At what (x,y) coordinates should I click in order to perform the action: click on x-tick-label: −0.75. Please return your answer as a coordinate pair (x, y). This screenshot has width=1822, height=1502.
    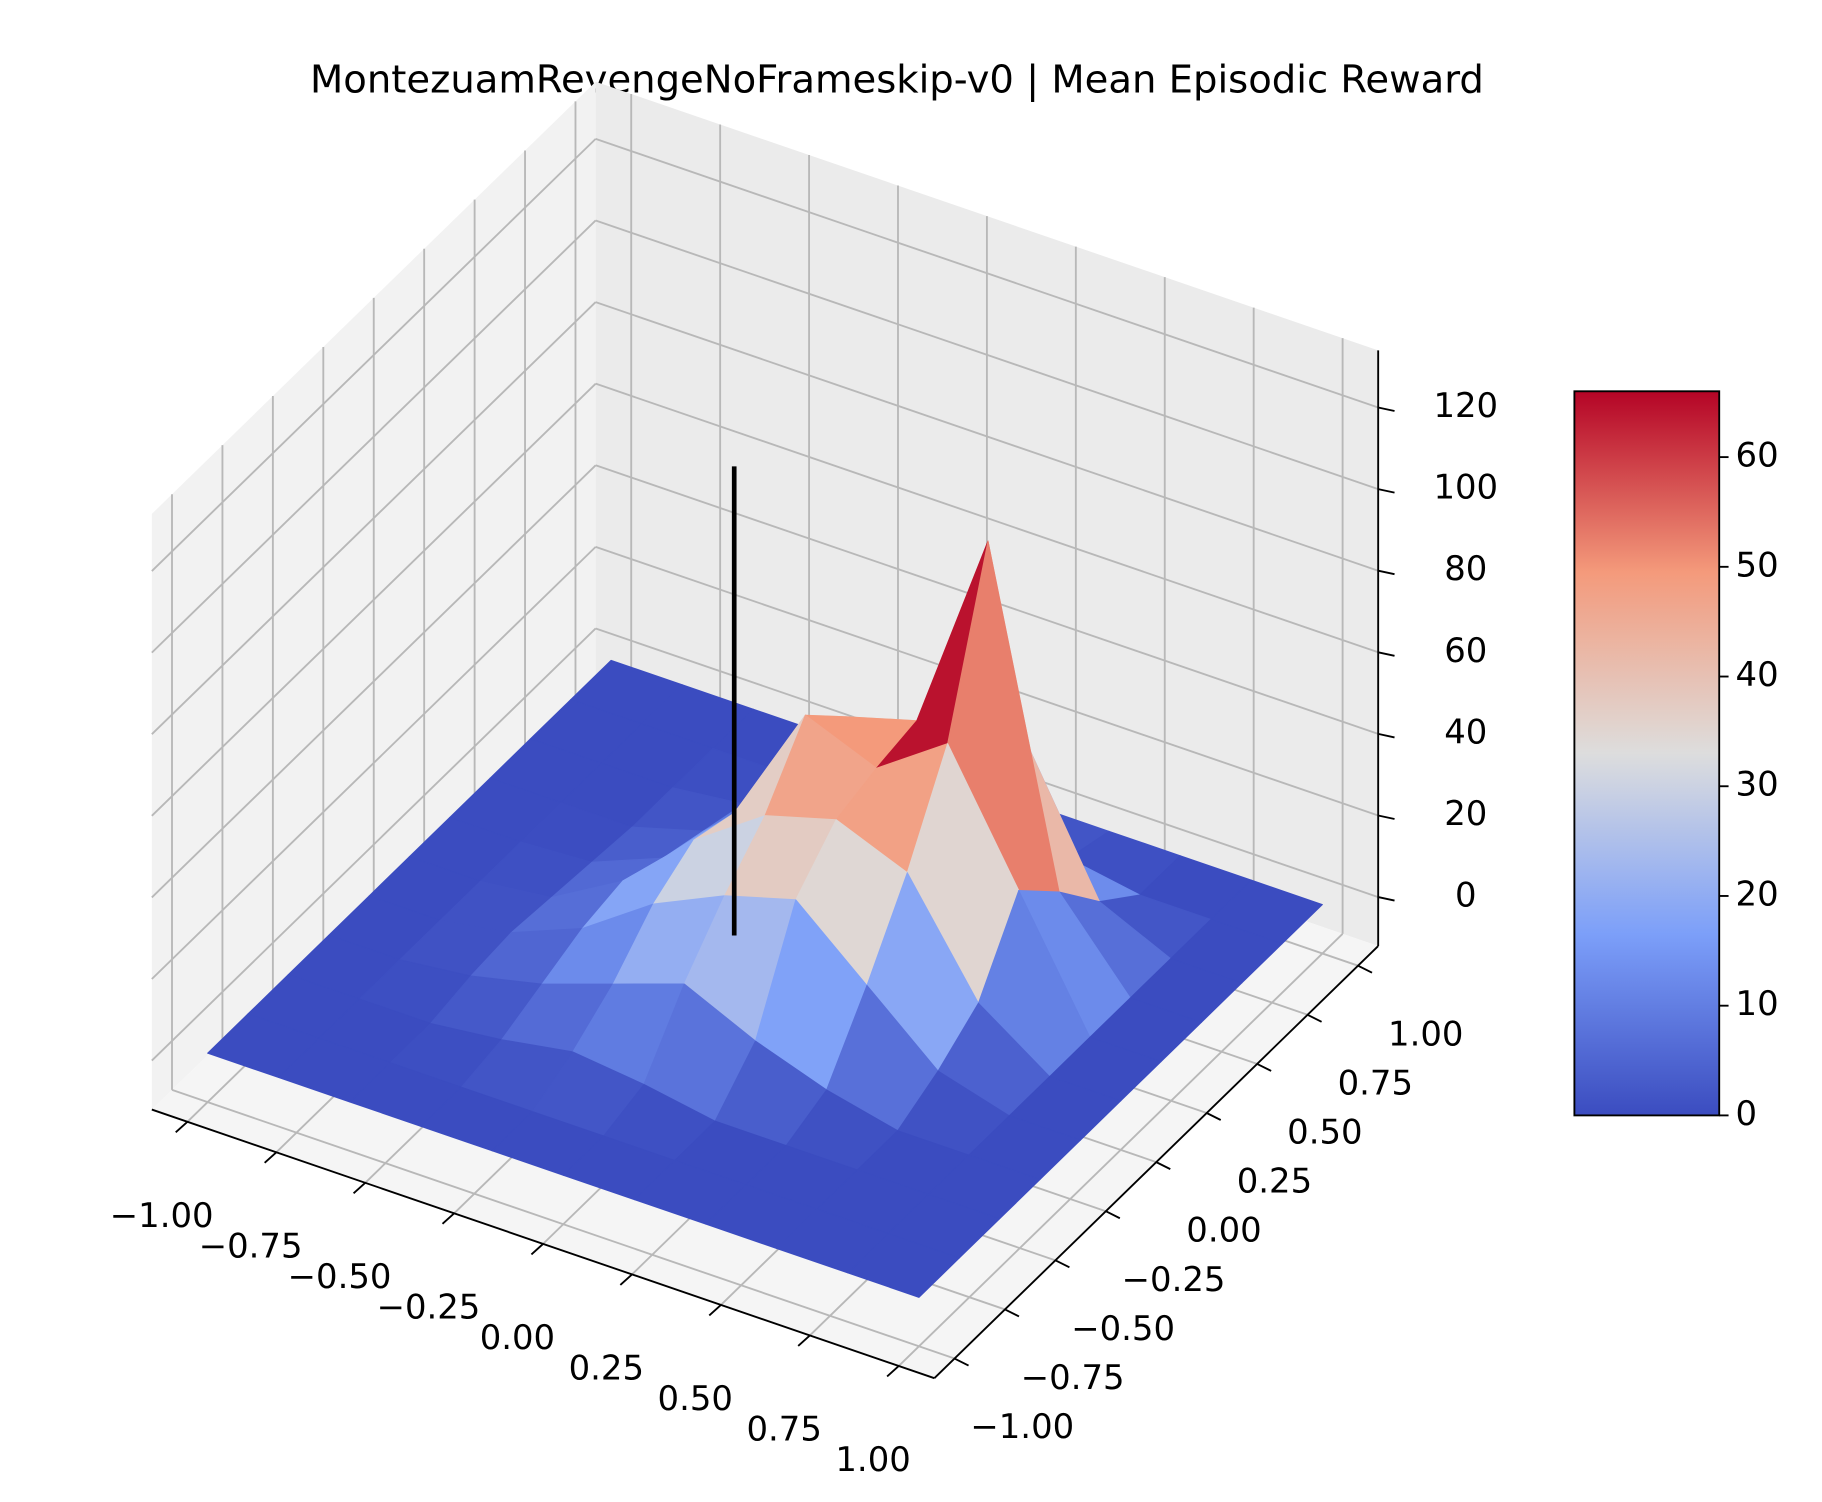
    Looking at the image, I should click on (251, 1246).